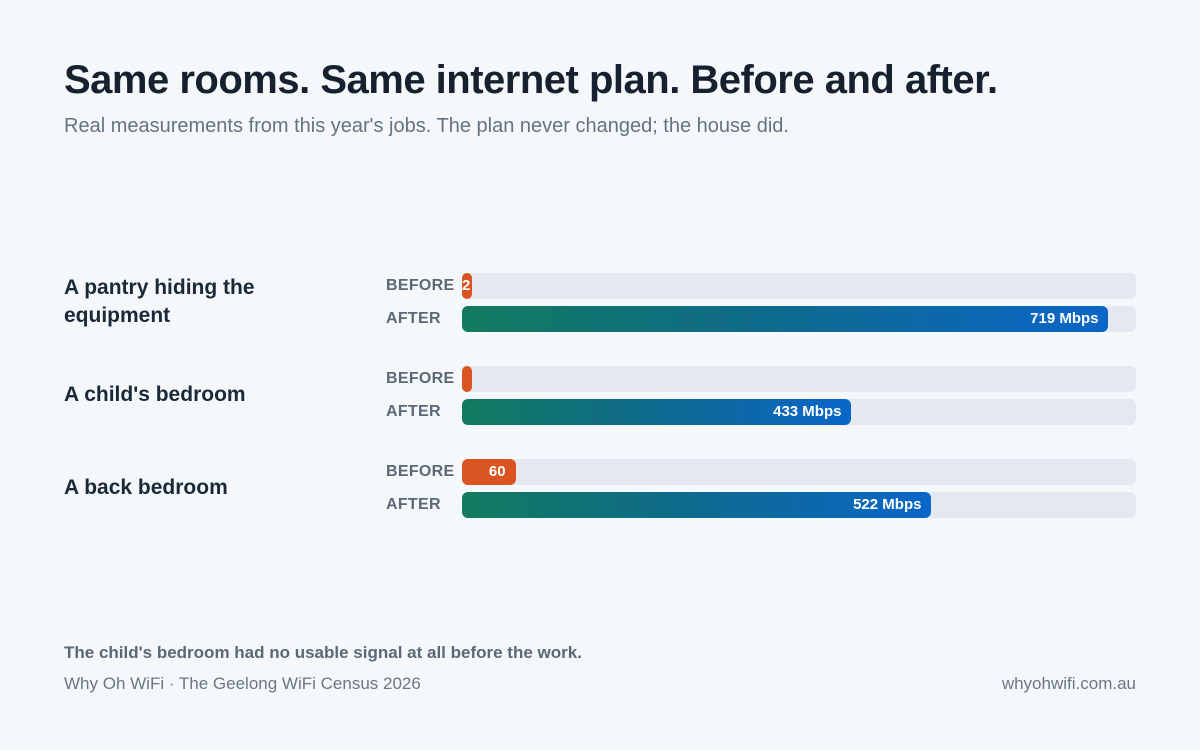 The image size is (1200, 750). Describe the element at coordinates (497, 471) in the screenshot. I see `bar-value-label: 60` at that location.